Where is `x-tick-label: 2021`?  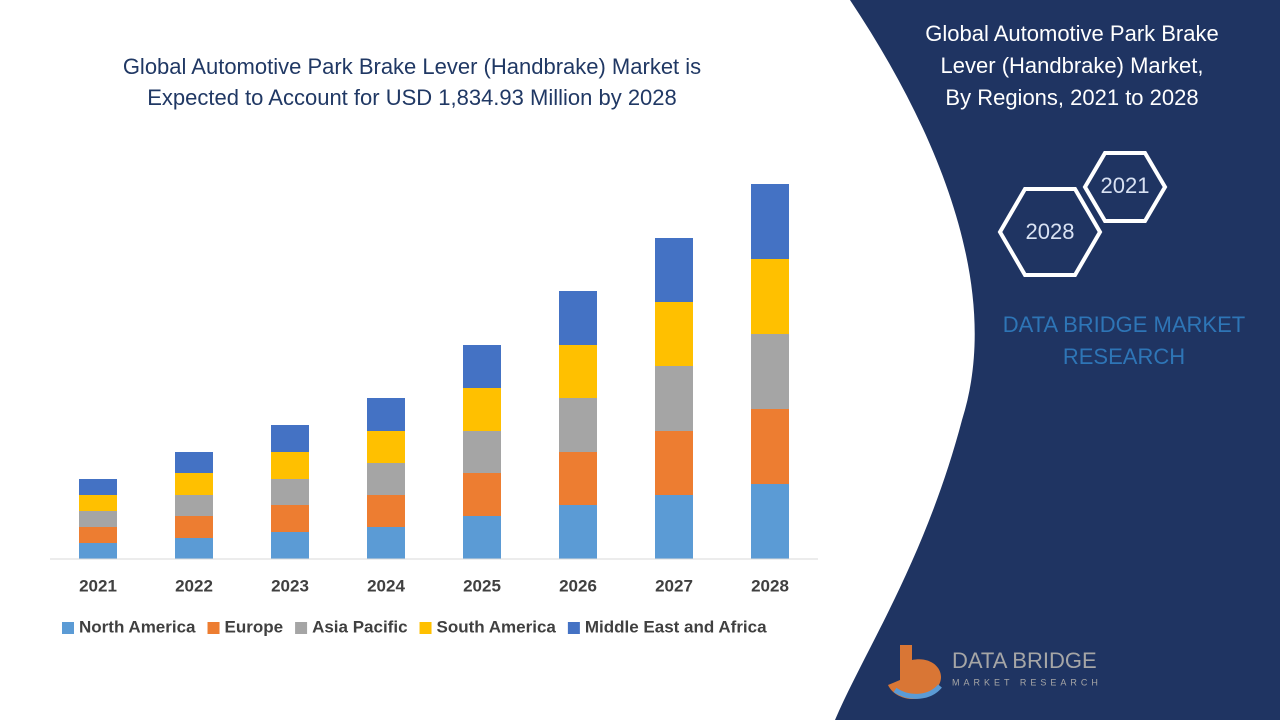 x-tick-label: 2021 is located at coordinates (98, 585).